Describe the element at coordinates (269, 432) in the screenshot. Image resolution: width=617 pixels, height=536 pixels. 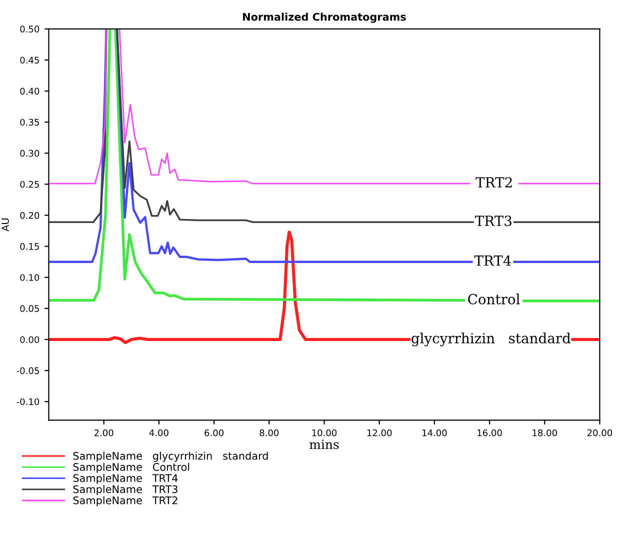
I see `x-tick-label: 8.00` at that location.